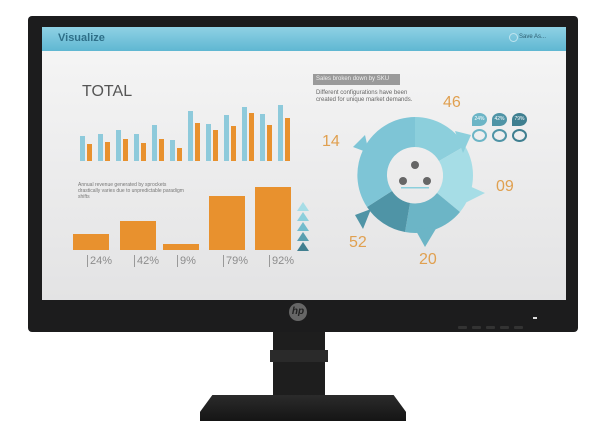 The image size is (600, 444). Describe the element at coordinates (519, 119) in the screenshot. I see `drop-badge: 79%` at that location.